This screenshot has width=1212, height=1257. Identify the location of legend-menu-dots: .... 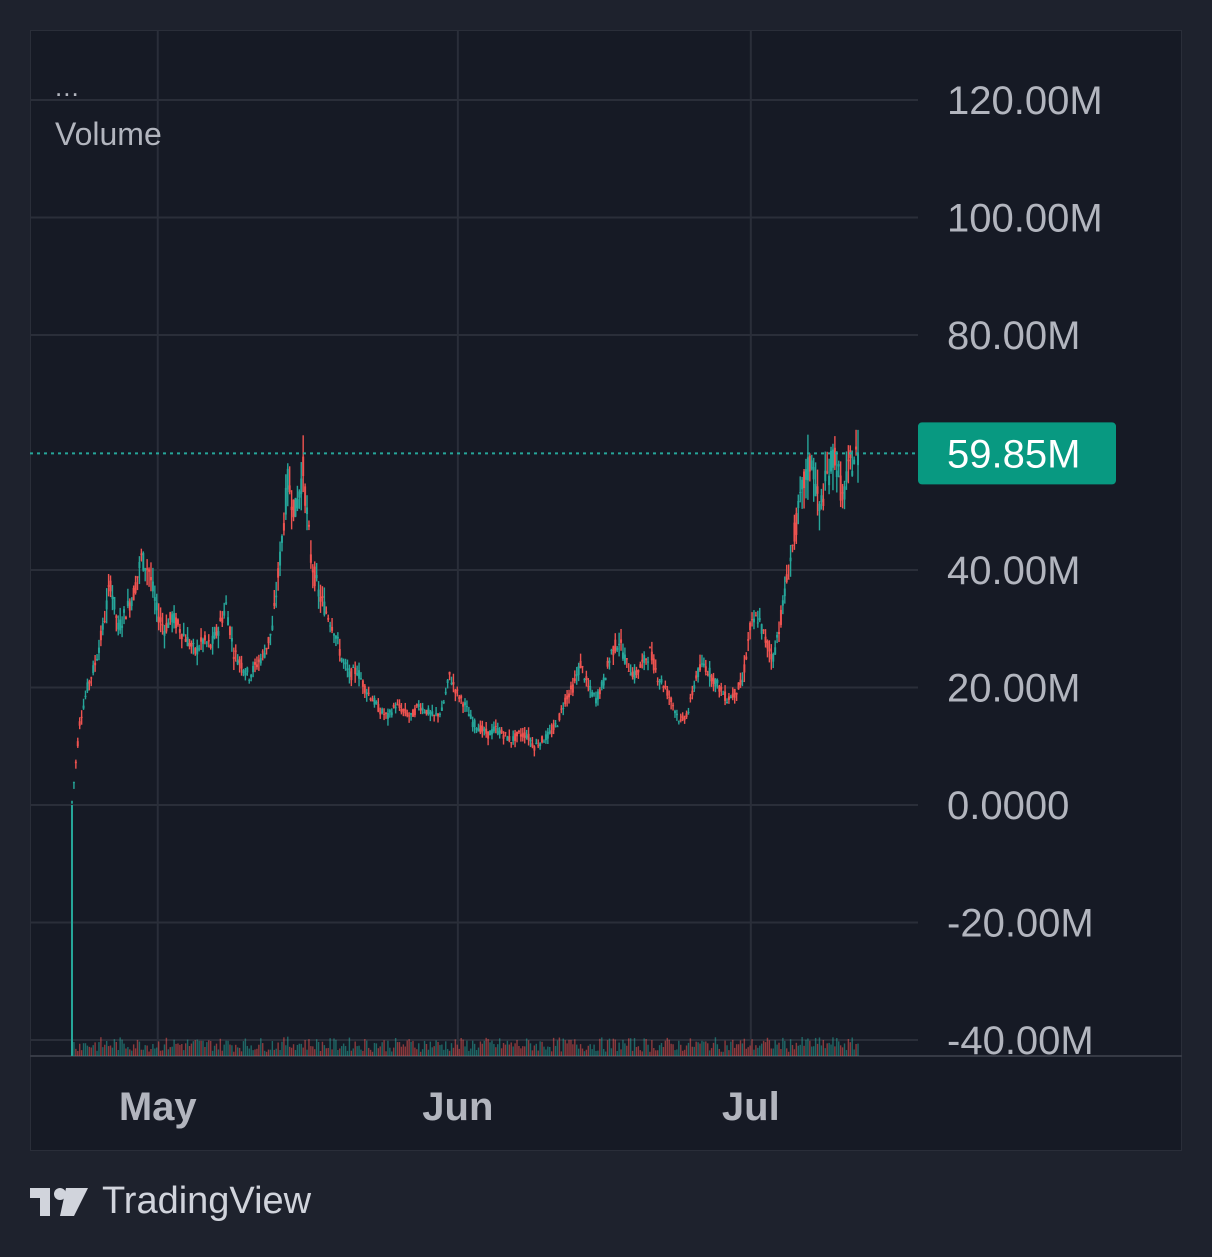
(67, 87).